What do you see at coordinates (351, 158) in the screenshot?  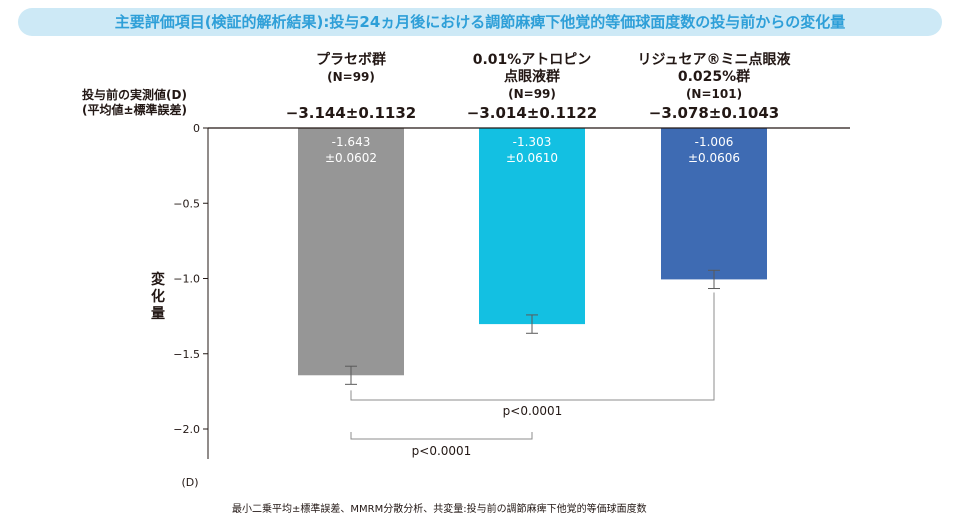 I see `bar-error-label: ±0.0602` at bounding box center [351, 158].